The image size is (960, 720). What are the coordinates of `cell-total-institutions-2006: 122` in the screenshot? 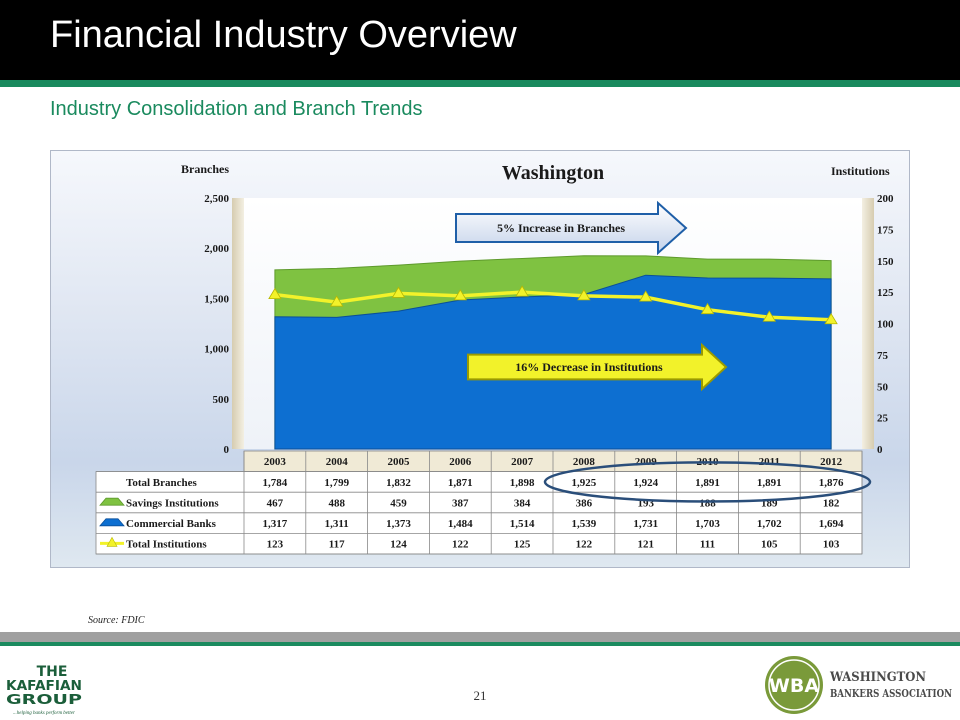 It's located at (460, 545).